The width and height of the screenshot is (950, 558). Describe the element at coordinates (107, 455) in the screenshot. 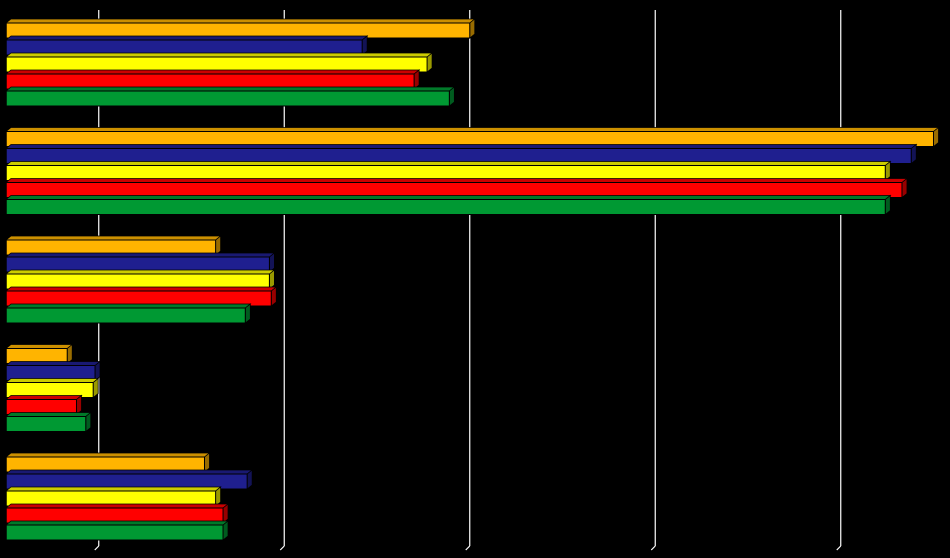

I see `bar-g5-s1-top` at that location.